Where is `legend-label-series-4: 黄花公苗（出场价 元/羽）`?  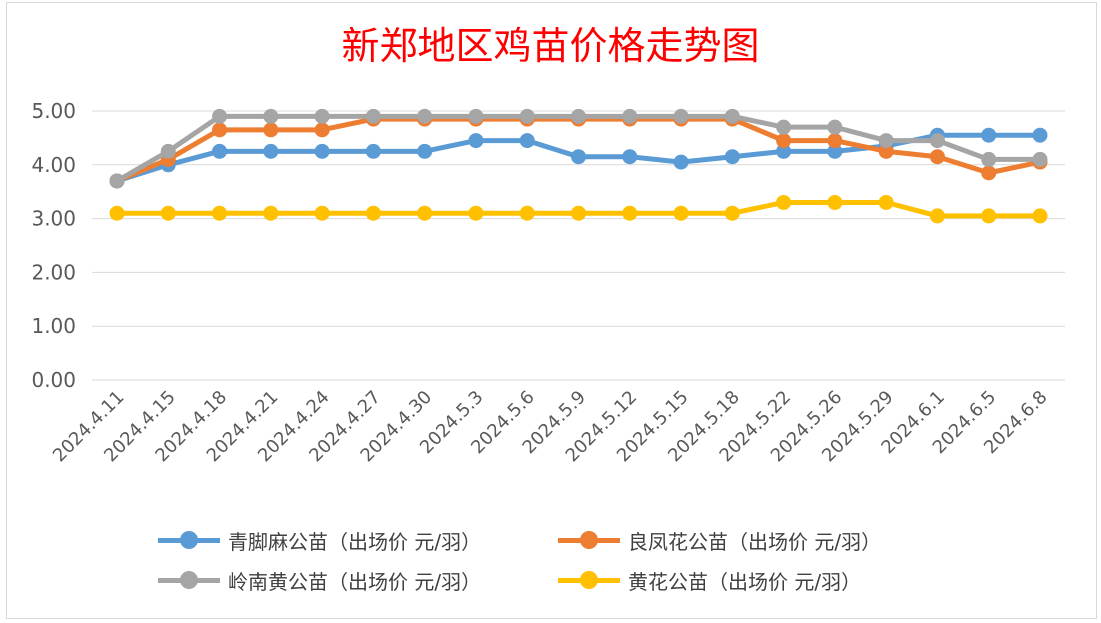 legend-label-series-4: 黄花公苗（出场价 元/羽） is located at coordinates (745, 581).